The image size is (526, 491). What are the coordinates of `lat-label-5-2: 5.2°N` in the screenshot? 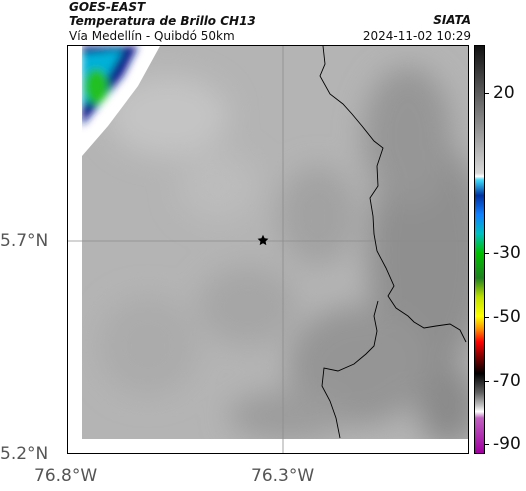 It's located at (24, 454).